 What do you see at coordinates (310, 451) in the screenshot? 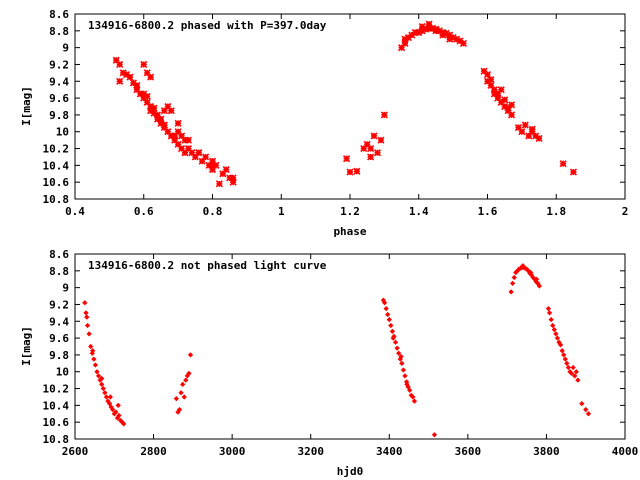
I see `unphased-x-tick-label: 3200` at bounding box center [310, 451].